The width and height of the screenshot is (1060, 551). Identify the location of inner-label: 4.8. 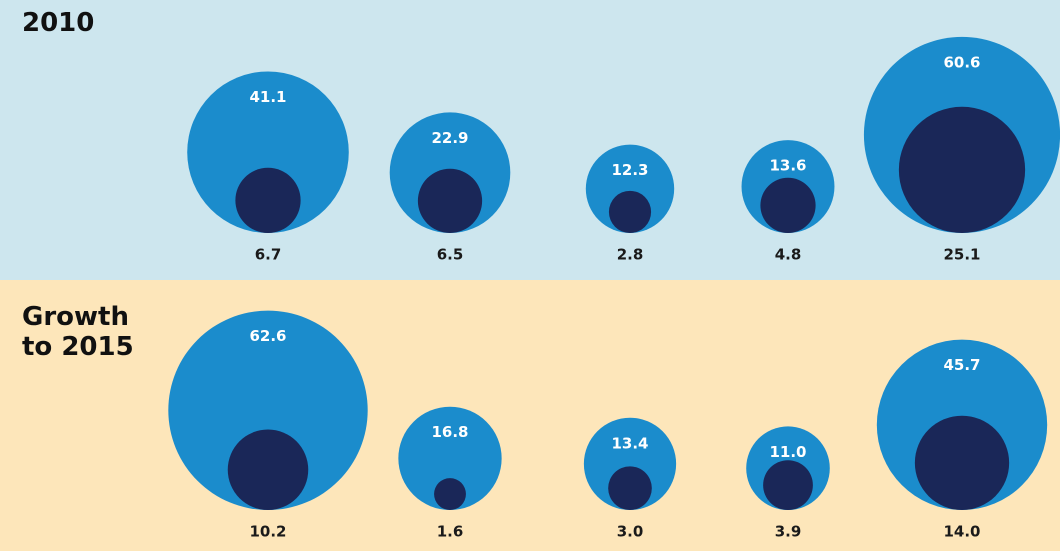
(788, 255).